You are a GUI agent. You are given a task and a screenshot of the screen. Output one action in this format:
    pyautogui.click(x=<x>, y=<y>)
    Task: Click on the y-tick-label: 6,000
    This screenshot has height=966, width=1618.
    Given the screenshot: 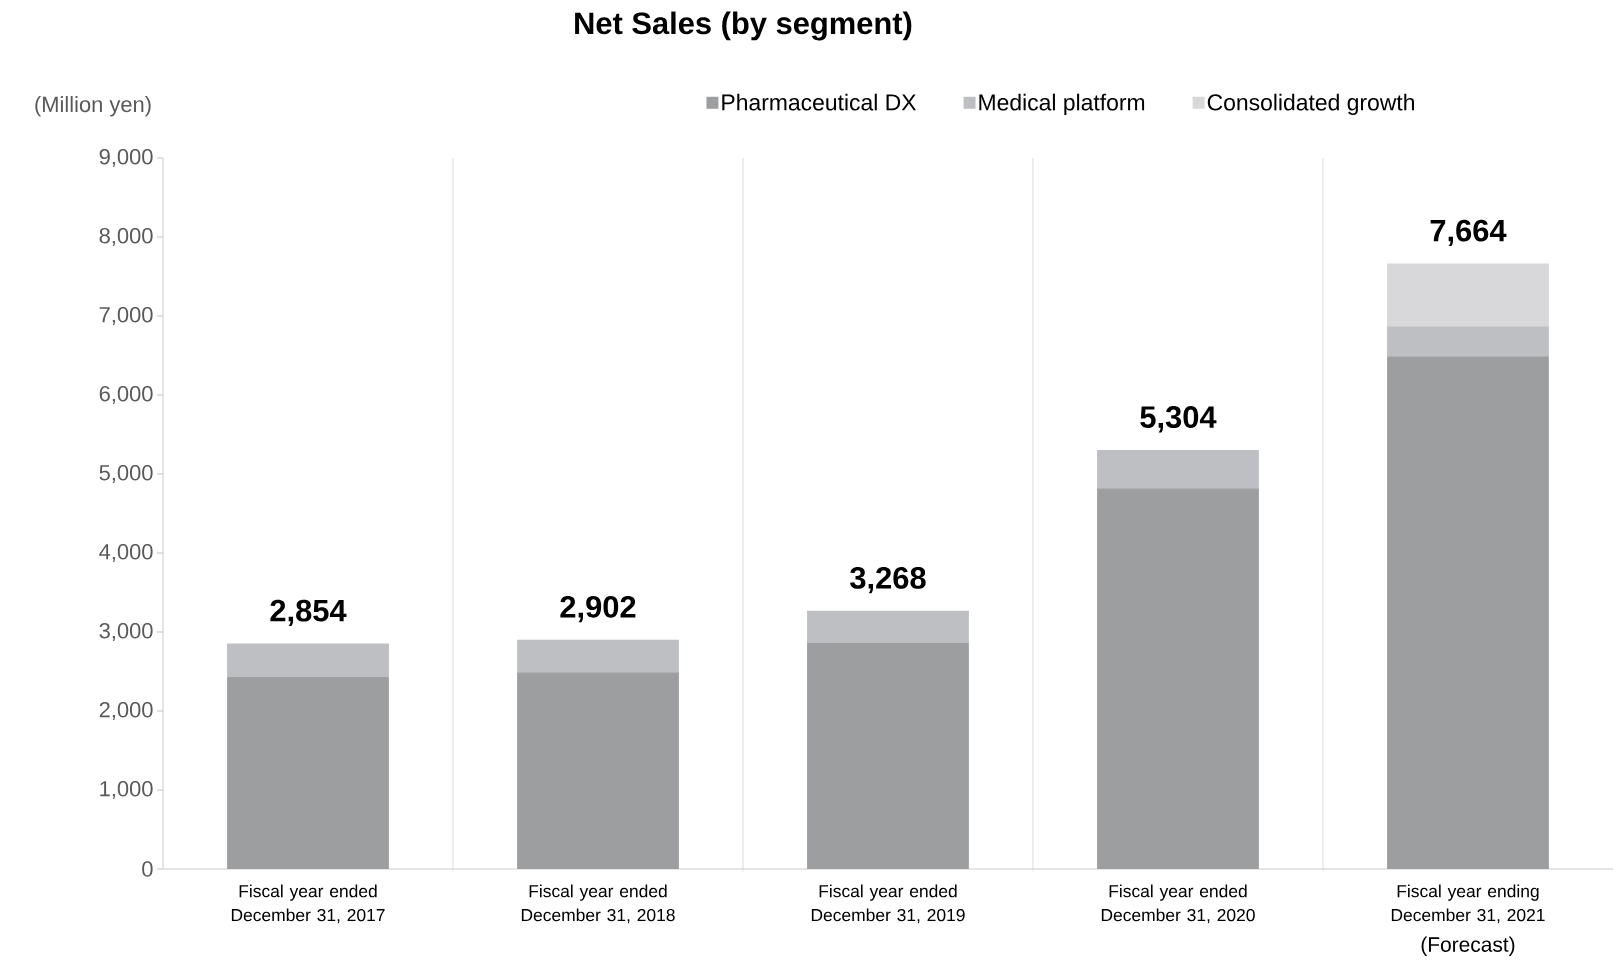 What is the action you would take?
    pyautogui.click(x=126, y=395)
    